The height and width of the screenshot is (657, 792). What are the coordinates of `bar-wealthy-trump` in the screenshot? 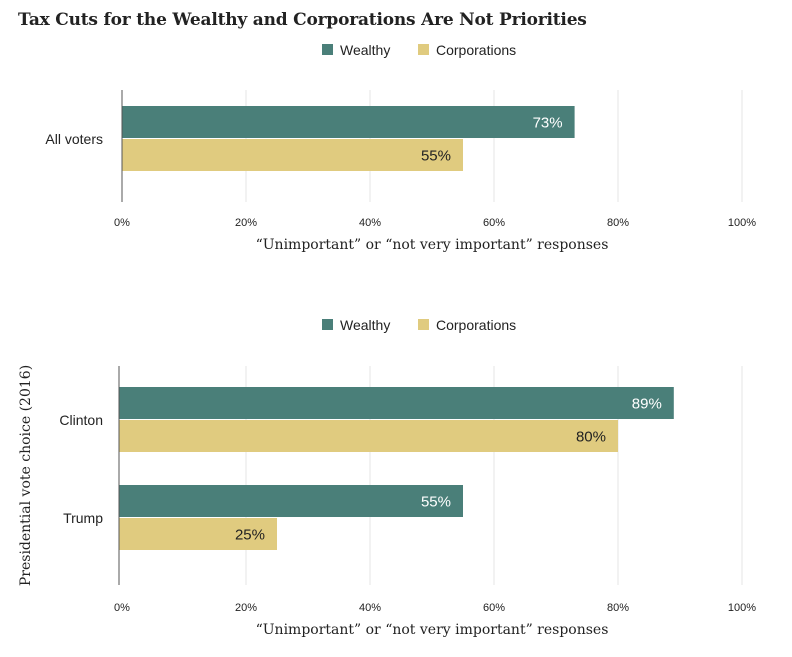 It's located at (291, 501).